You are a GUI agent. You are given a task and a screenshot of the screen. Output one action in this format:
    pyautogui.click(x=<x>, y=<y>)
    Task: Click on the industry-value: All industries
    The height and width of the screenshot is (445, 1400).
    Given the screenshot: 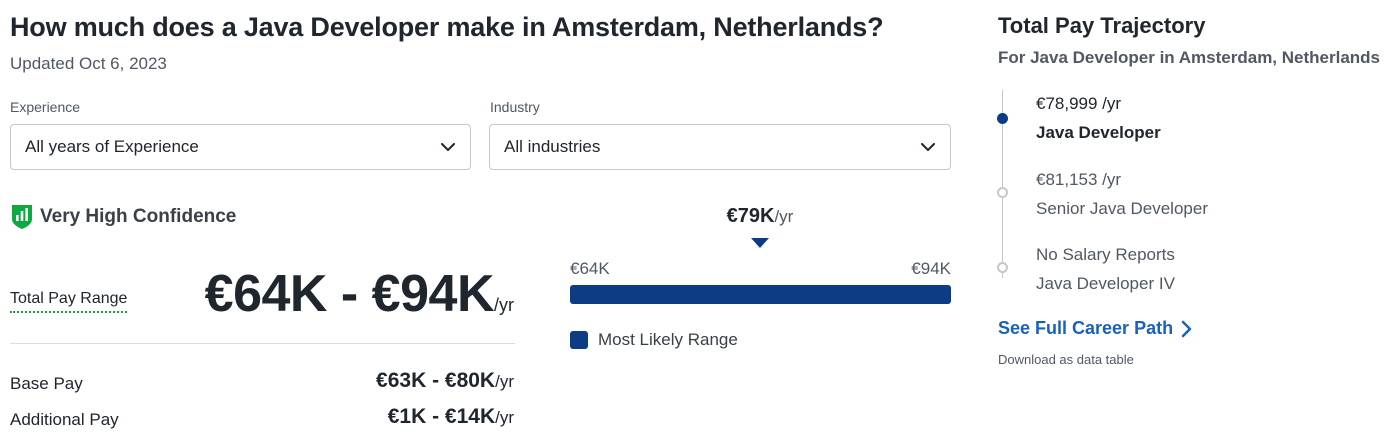 What is the action you would take?
    pyautogui.click(x=552, y=146)
    